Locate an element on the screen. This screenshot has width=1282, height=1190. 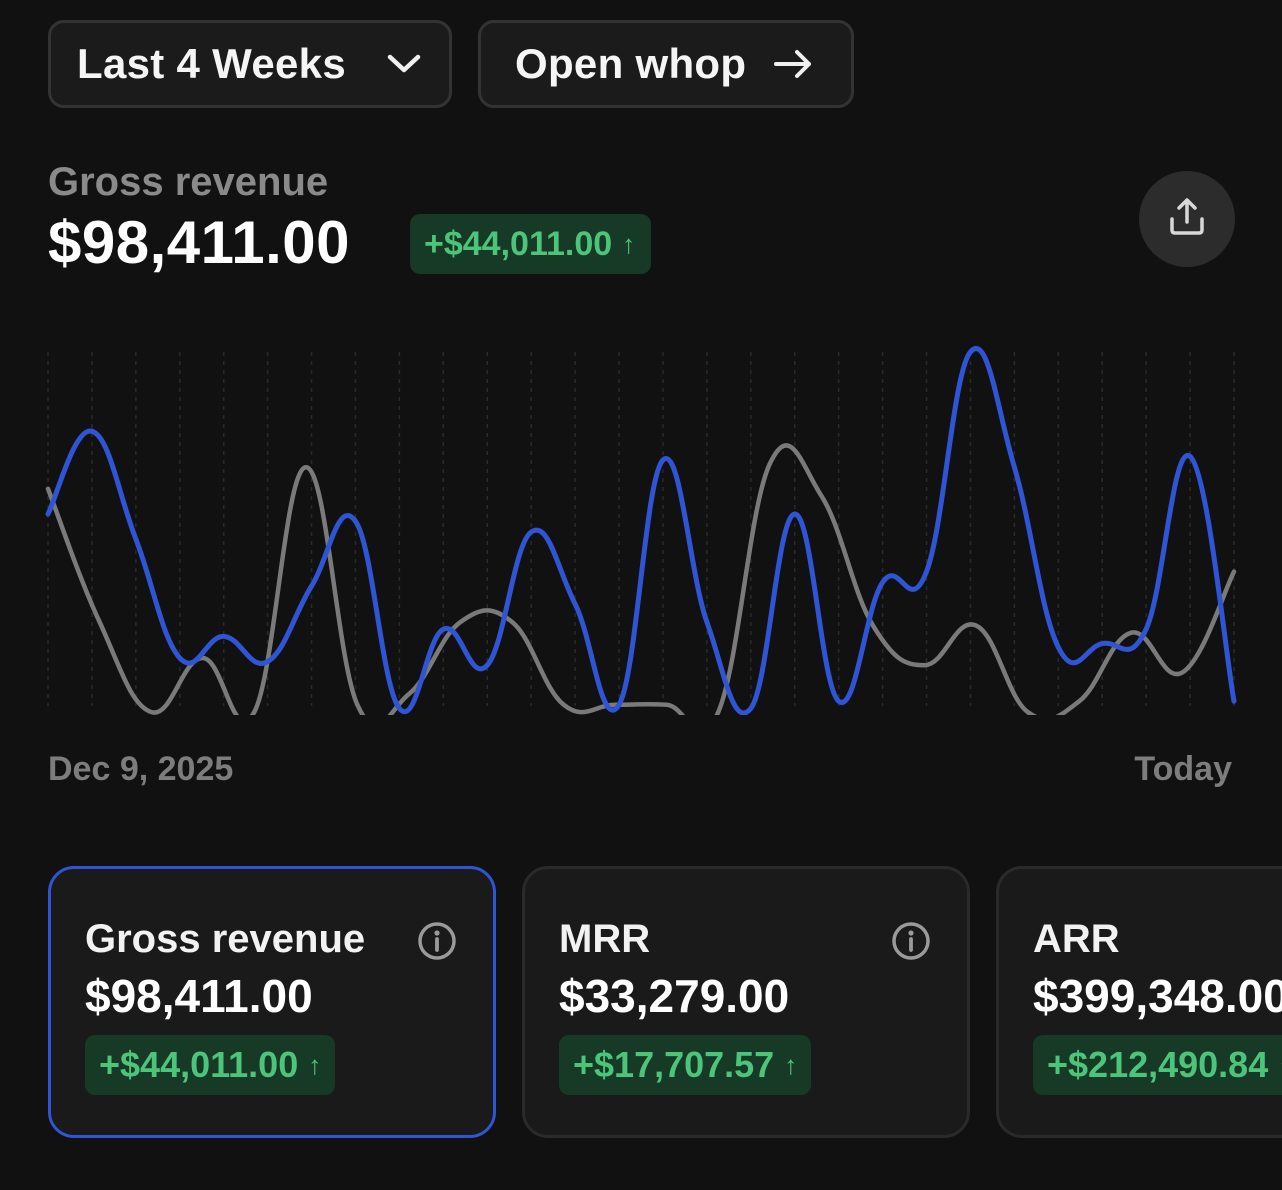
toolbar: Last 4 Weeks Open whop is located at coordinates (451, 64).